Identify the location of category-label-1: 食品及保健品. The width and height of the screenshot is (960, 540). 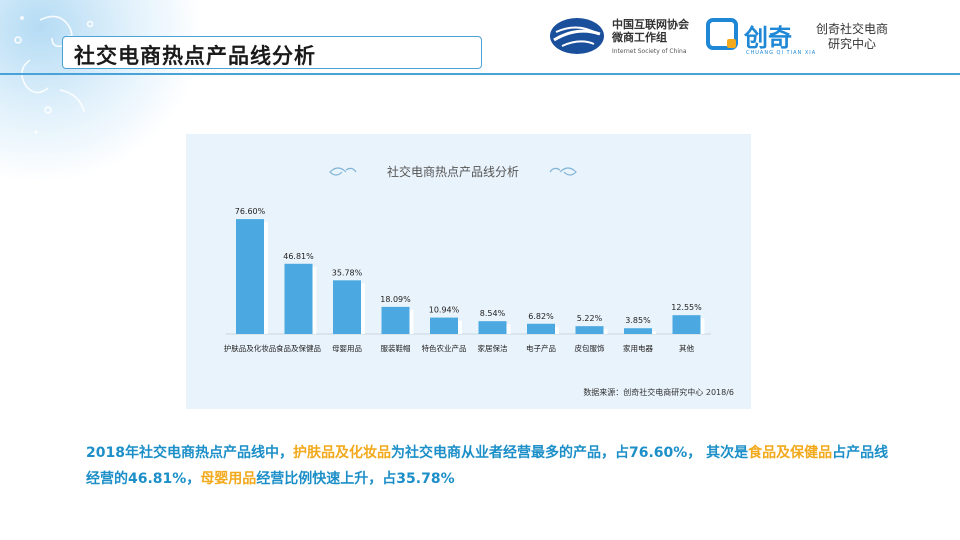
(298, 348).